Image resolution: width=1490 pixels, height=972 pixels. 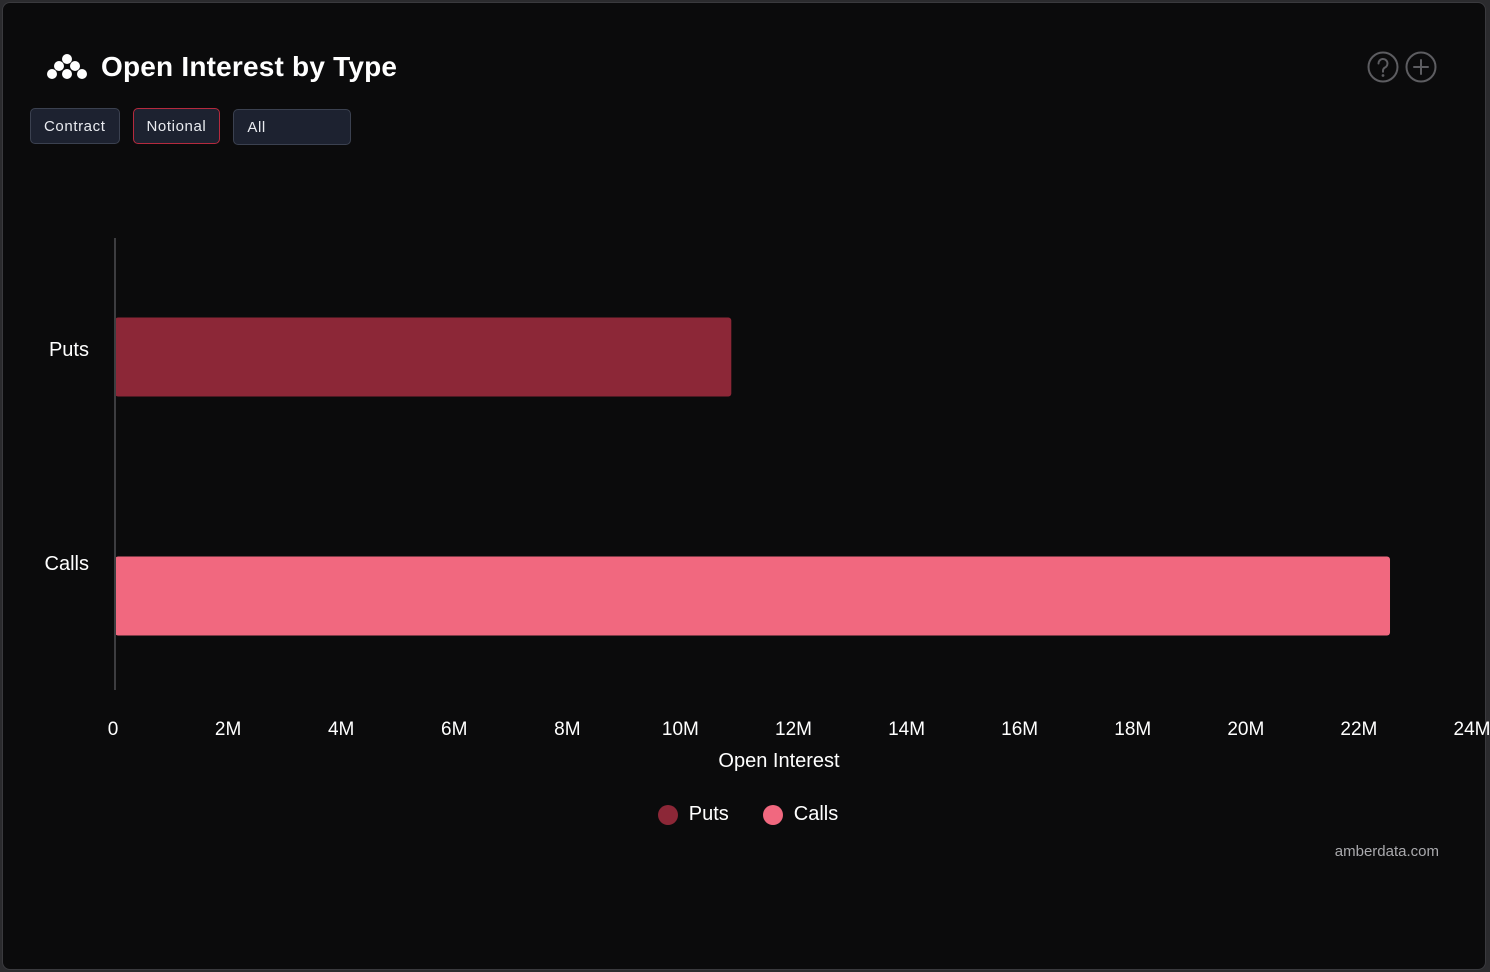 What do you see at coordinates (176, 126) in the screenshot?
I see `notional-toggle-button: Notional` at bounding box center [176, 126].